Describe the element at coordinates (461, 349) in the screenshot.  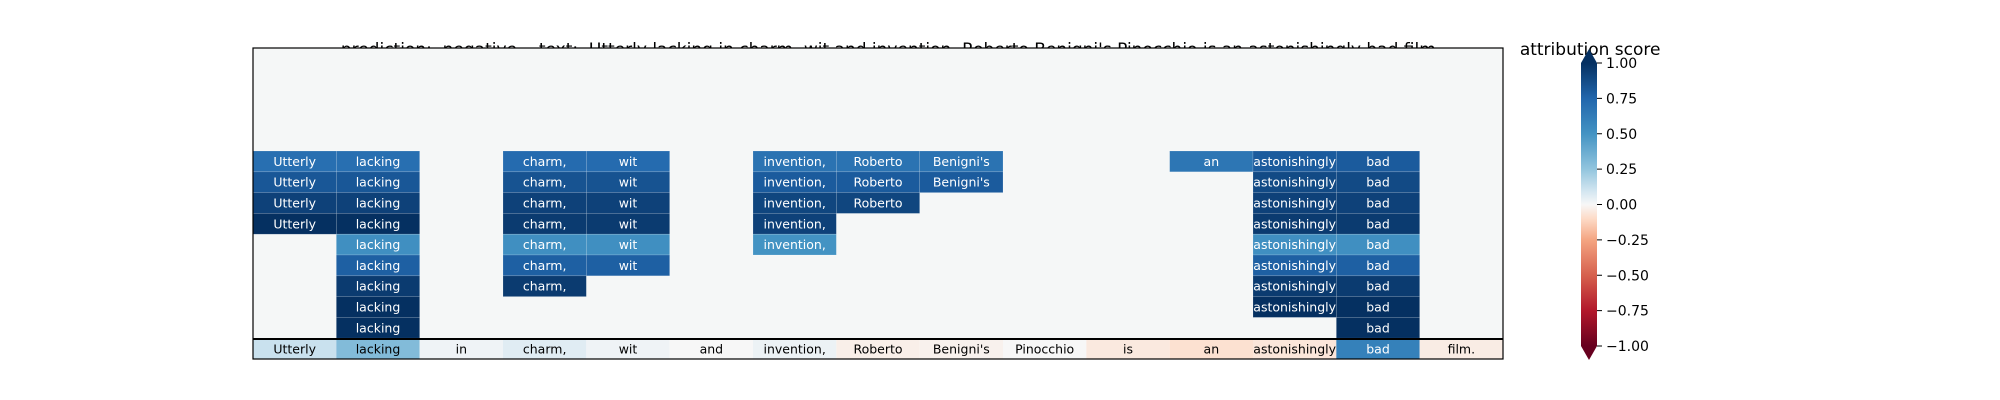
I see `token-label: in` at that location.